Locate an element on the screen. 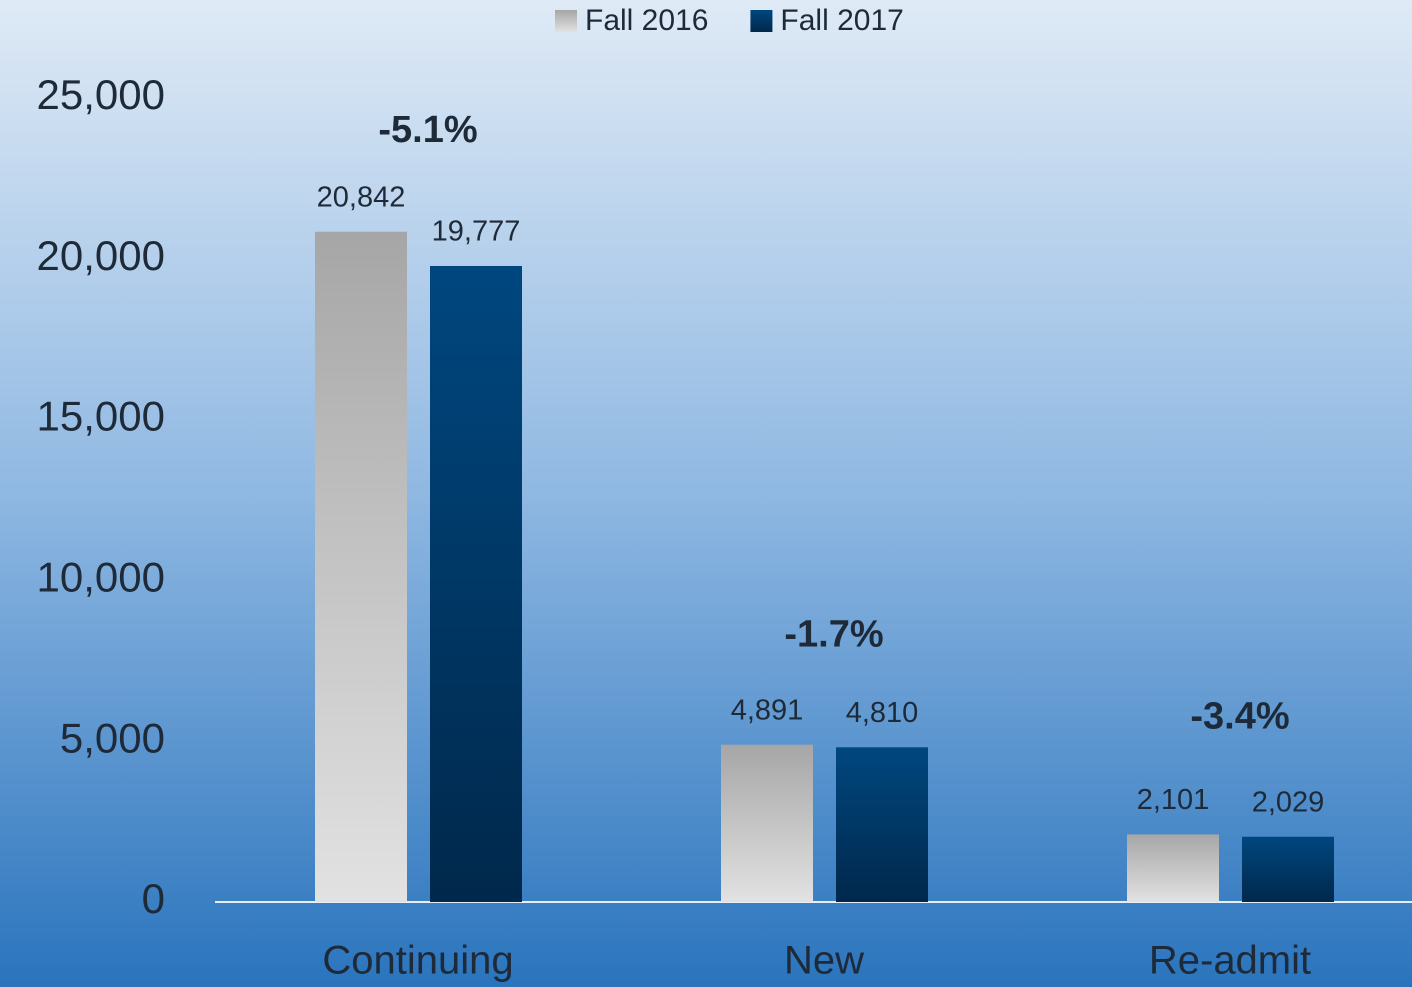 The height and width of the screenshot is (987, 1412). x-tick-label: Re-admit is located at coordinates (1230, 961).